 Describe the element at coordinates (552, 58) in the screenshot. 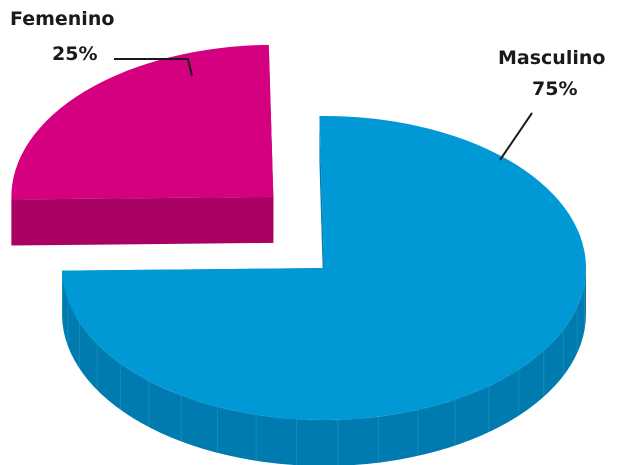

I see `slice-label-masculino: Masculino` at that location.